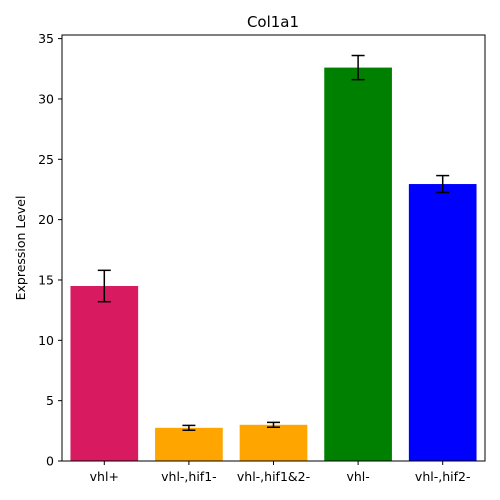  Describe the element at coordinates (50, 400) in the screenshot. I see `y-tick-label-1: 5` at that location.